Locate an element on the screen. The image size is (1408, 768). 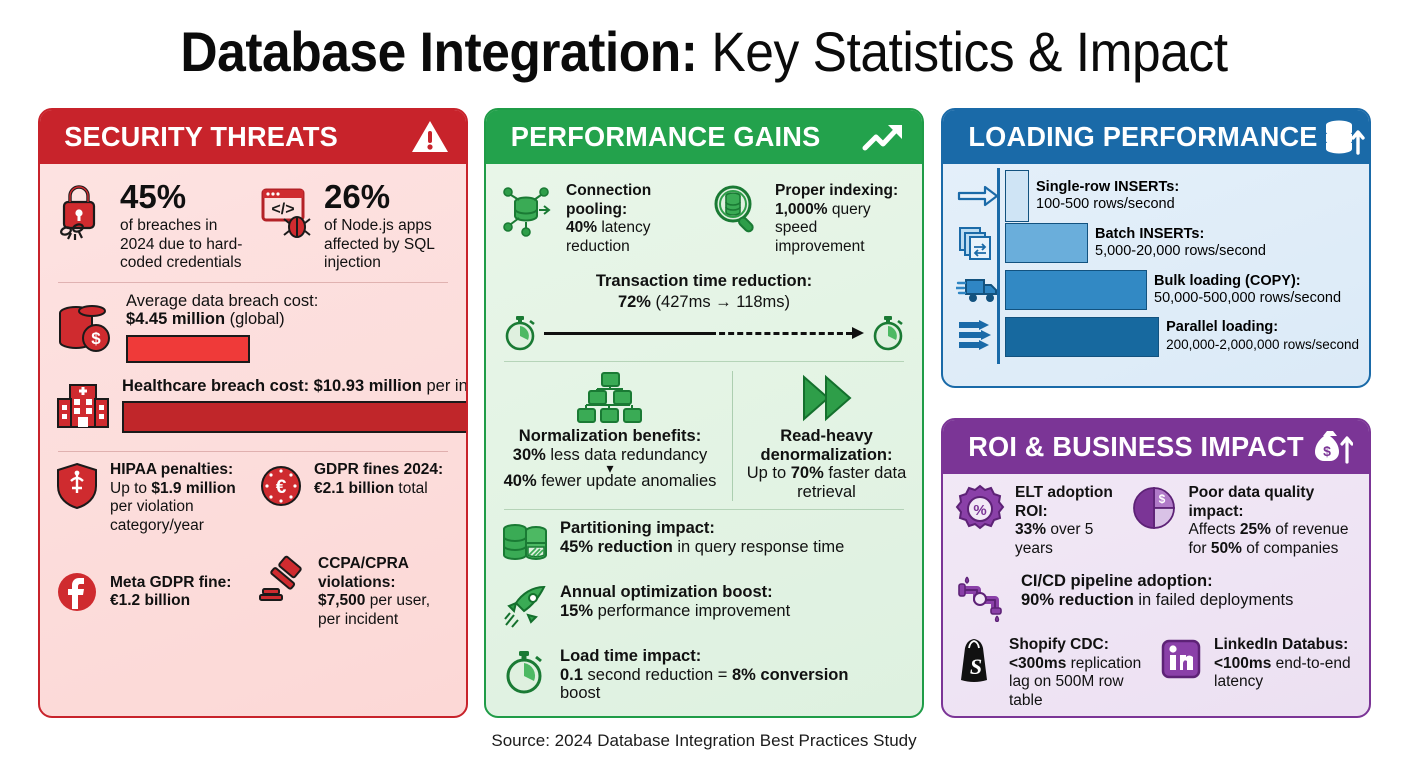
shopify-label: Shopify CDC: is located at coordinates (1059, 644).